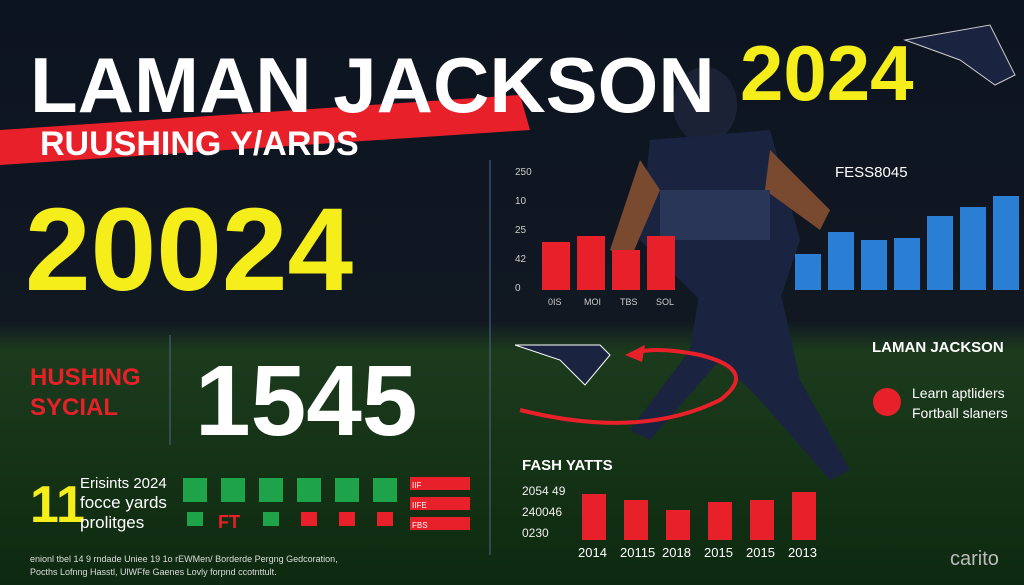 Image resolution: width=1024 pixels, height=585 pixels. What do you see at coordinates (567, 465) in the screenshot?
I see `chart-title: FASH YATTS` at bounding box center [567, 465].